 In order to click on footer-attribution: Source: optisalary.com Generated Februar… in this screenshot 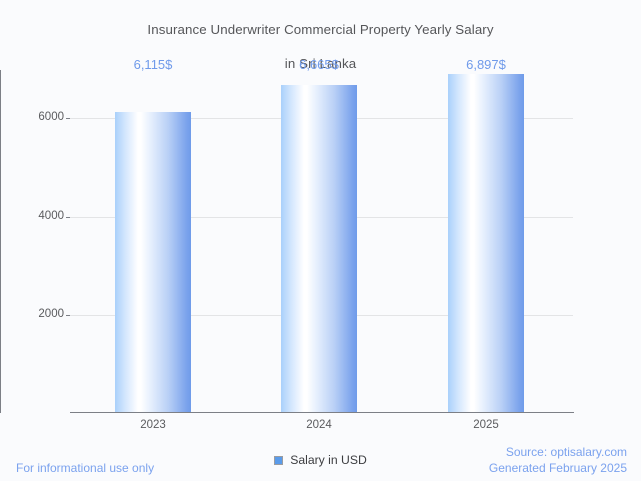, I will do `click(558, 460)`.